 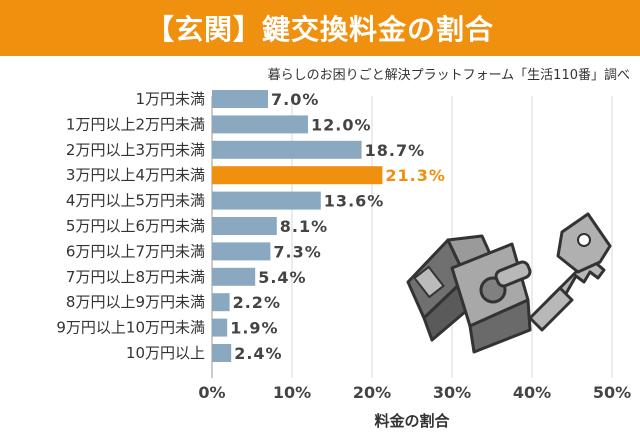 What do you see at coordinates (415, 175) in the screenshot?
I see `value-label: 21.3%` at bounding box center [415, 175].